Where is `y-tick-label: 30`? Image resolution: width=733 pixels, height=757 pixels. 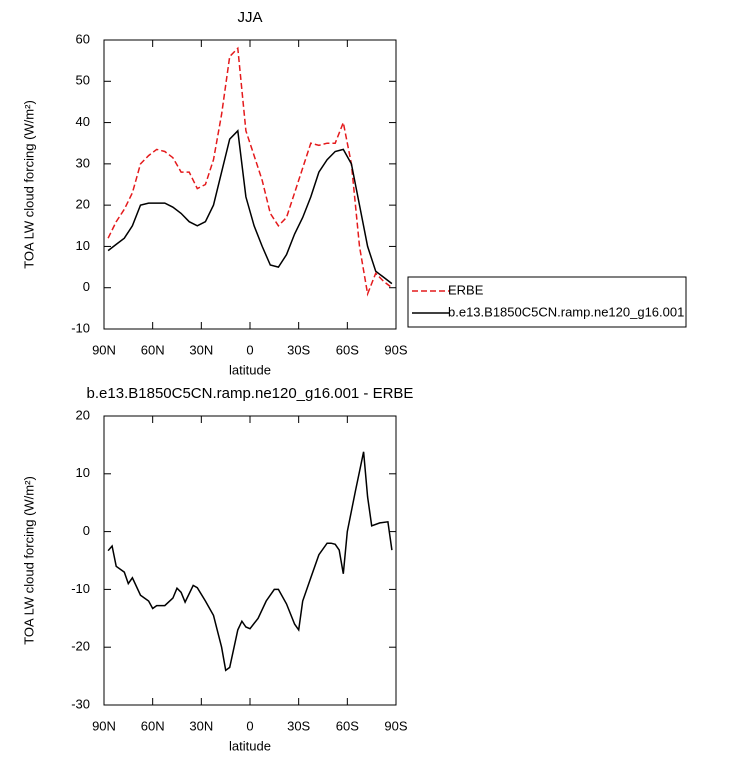 y-tick-label: 30 is located at coordinates (83, 162).